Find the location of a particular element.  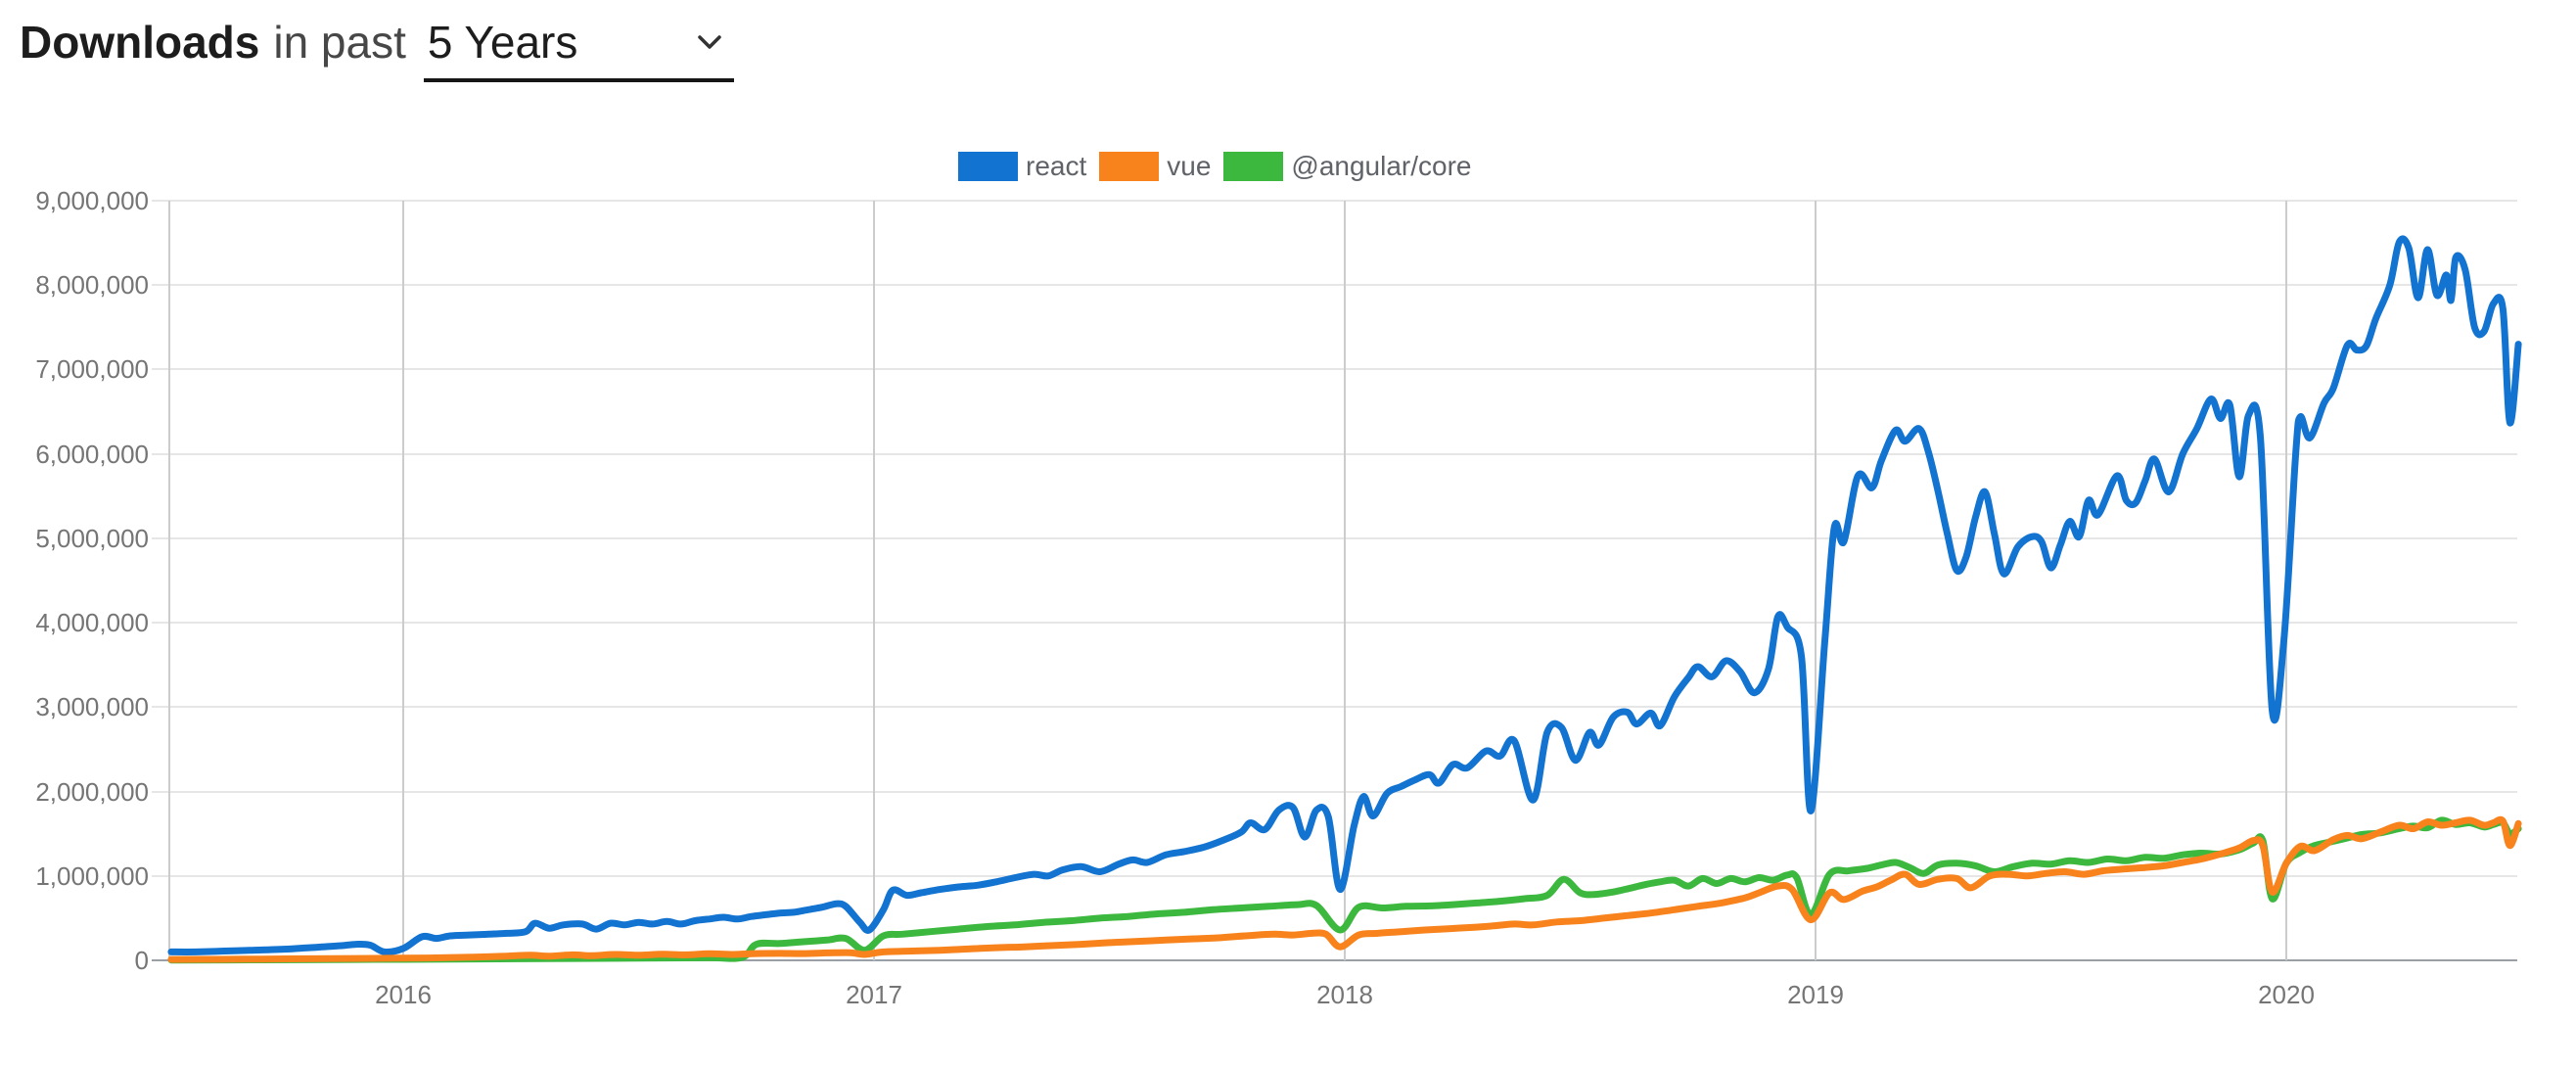

time-range-select: 5 Years is located at coordinates (578, 49).